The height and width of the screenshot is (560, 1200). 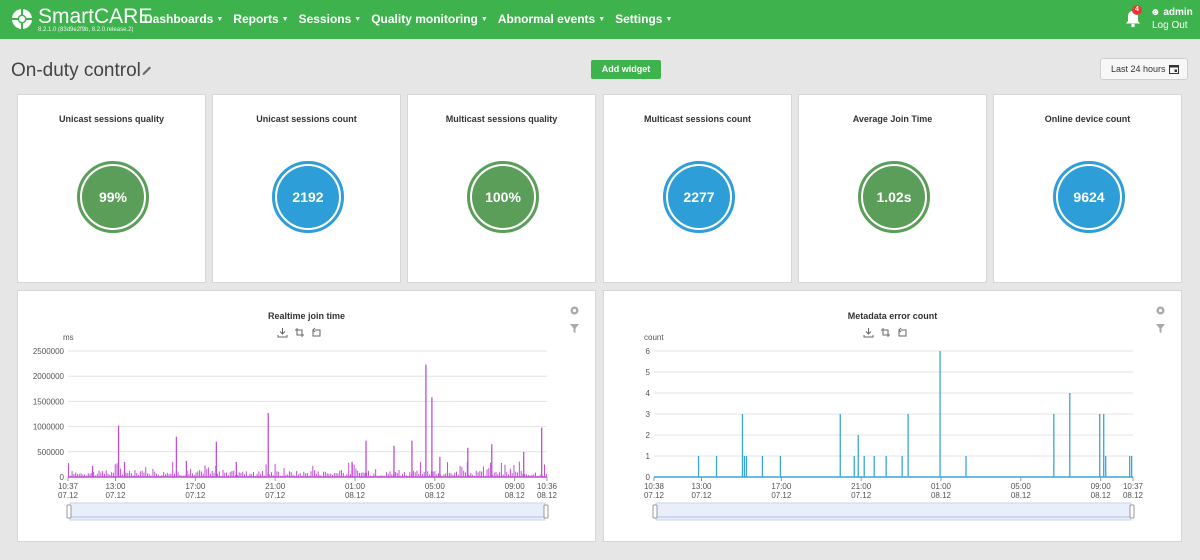 I want to click on kpi-value: 99%, so click(x=113, y=197).